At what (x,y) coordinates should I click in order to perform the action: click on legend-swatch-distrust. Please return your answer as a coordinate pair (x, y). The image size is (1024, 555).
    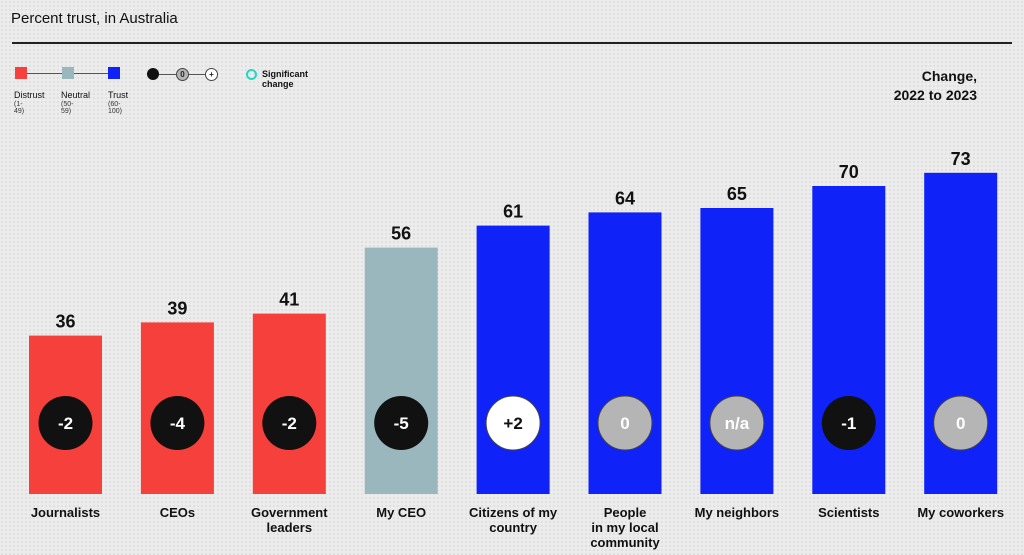
    Looking at the image, I should click on (21, 73).